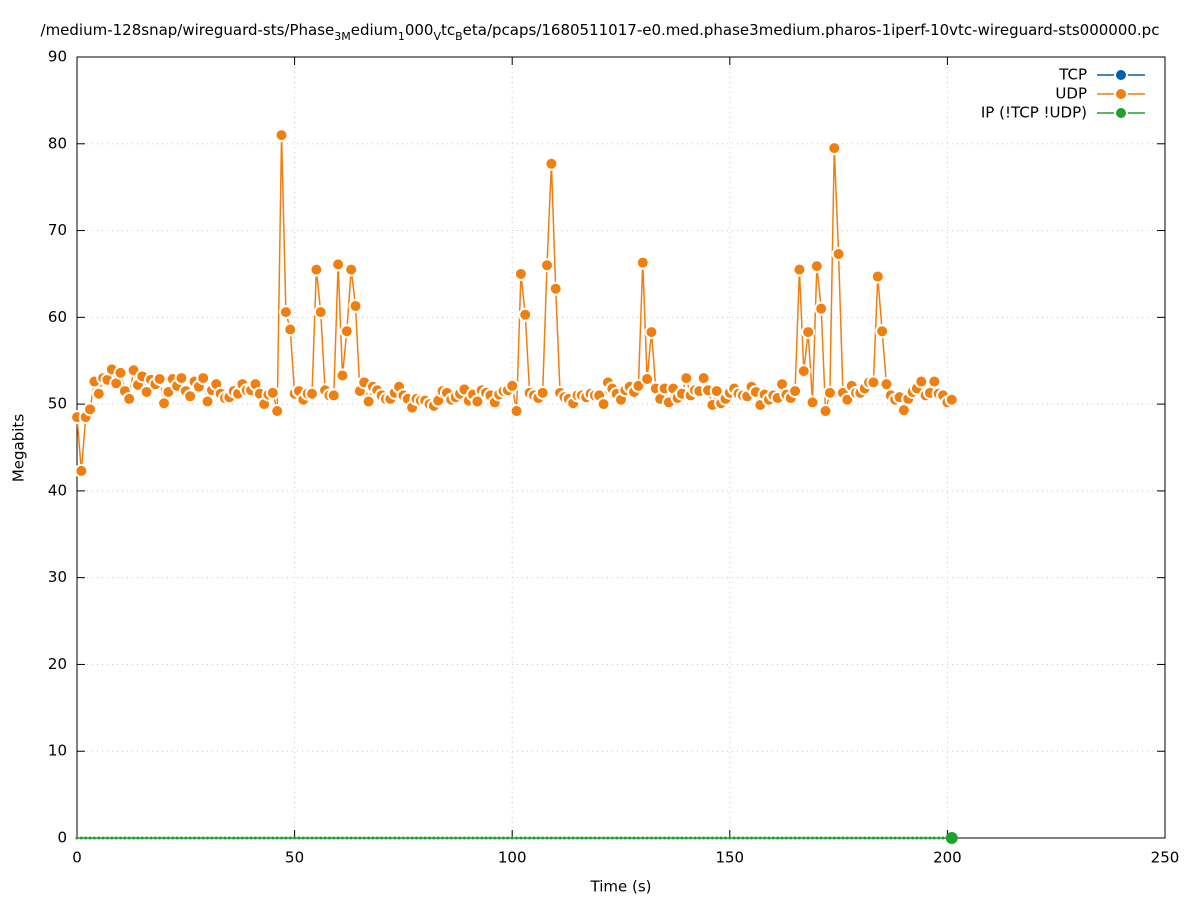 This screenshot has width=1197, height=900. What do you see at coordinates (1165, 858) in the screenshot?
I see `x-tick-label: 250` at bounding box center [1165, 858].